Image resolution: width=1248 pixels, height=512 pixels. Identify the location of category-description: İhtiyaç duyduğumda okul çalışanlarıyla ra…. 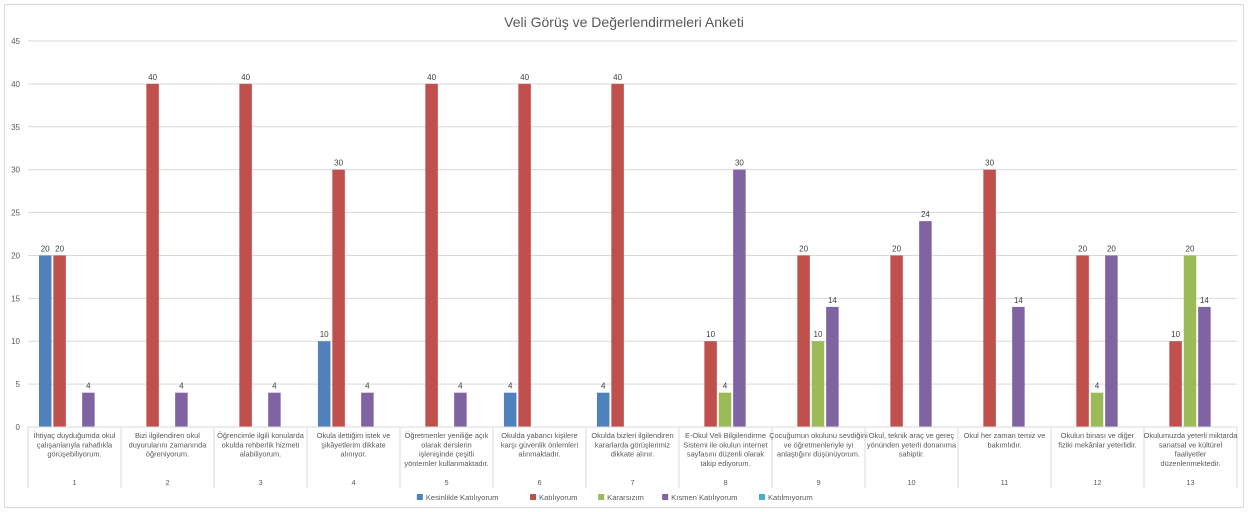
(75, 445).